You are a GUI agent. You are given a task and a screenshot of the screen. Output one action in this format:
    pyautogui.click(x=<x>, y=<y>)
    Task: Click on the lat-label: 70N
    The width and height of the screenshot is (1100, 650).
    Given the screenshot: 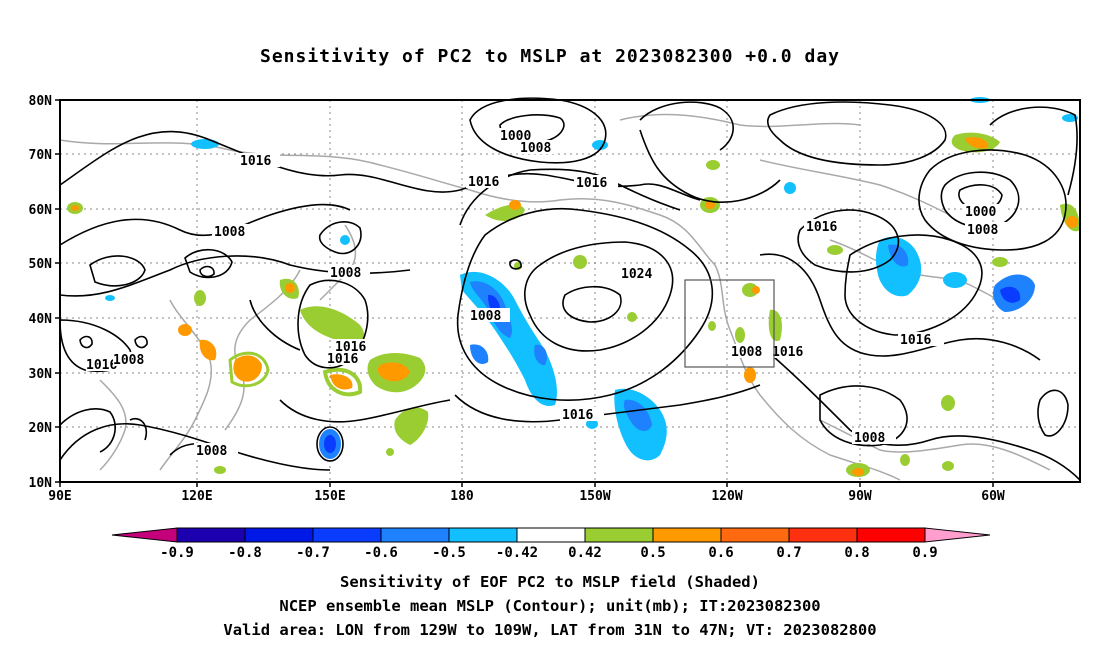 What is the action you would take?
    pyautogui.click(x=41, y=155)
    